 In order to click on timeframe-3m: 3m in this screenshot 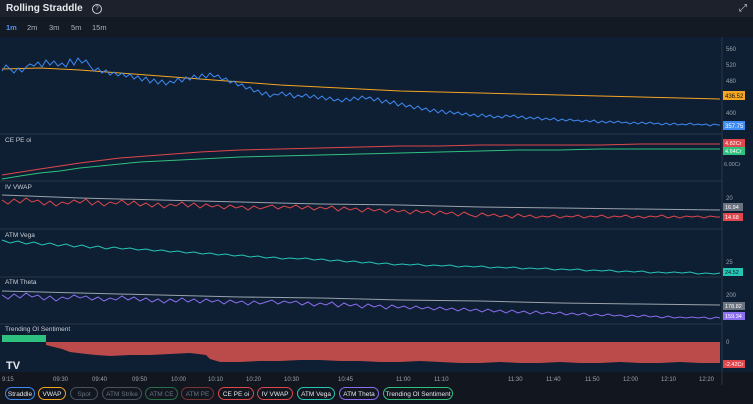, I will do `click(54, 27)`.